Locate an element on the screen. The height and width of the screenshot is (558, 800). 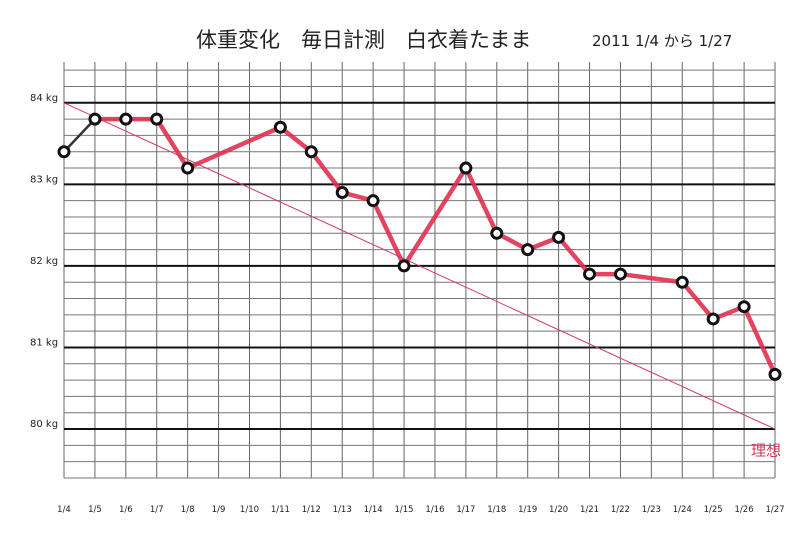
x-tick-label: 1/16 is located at coordinates (434, 510).